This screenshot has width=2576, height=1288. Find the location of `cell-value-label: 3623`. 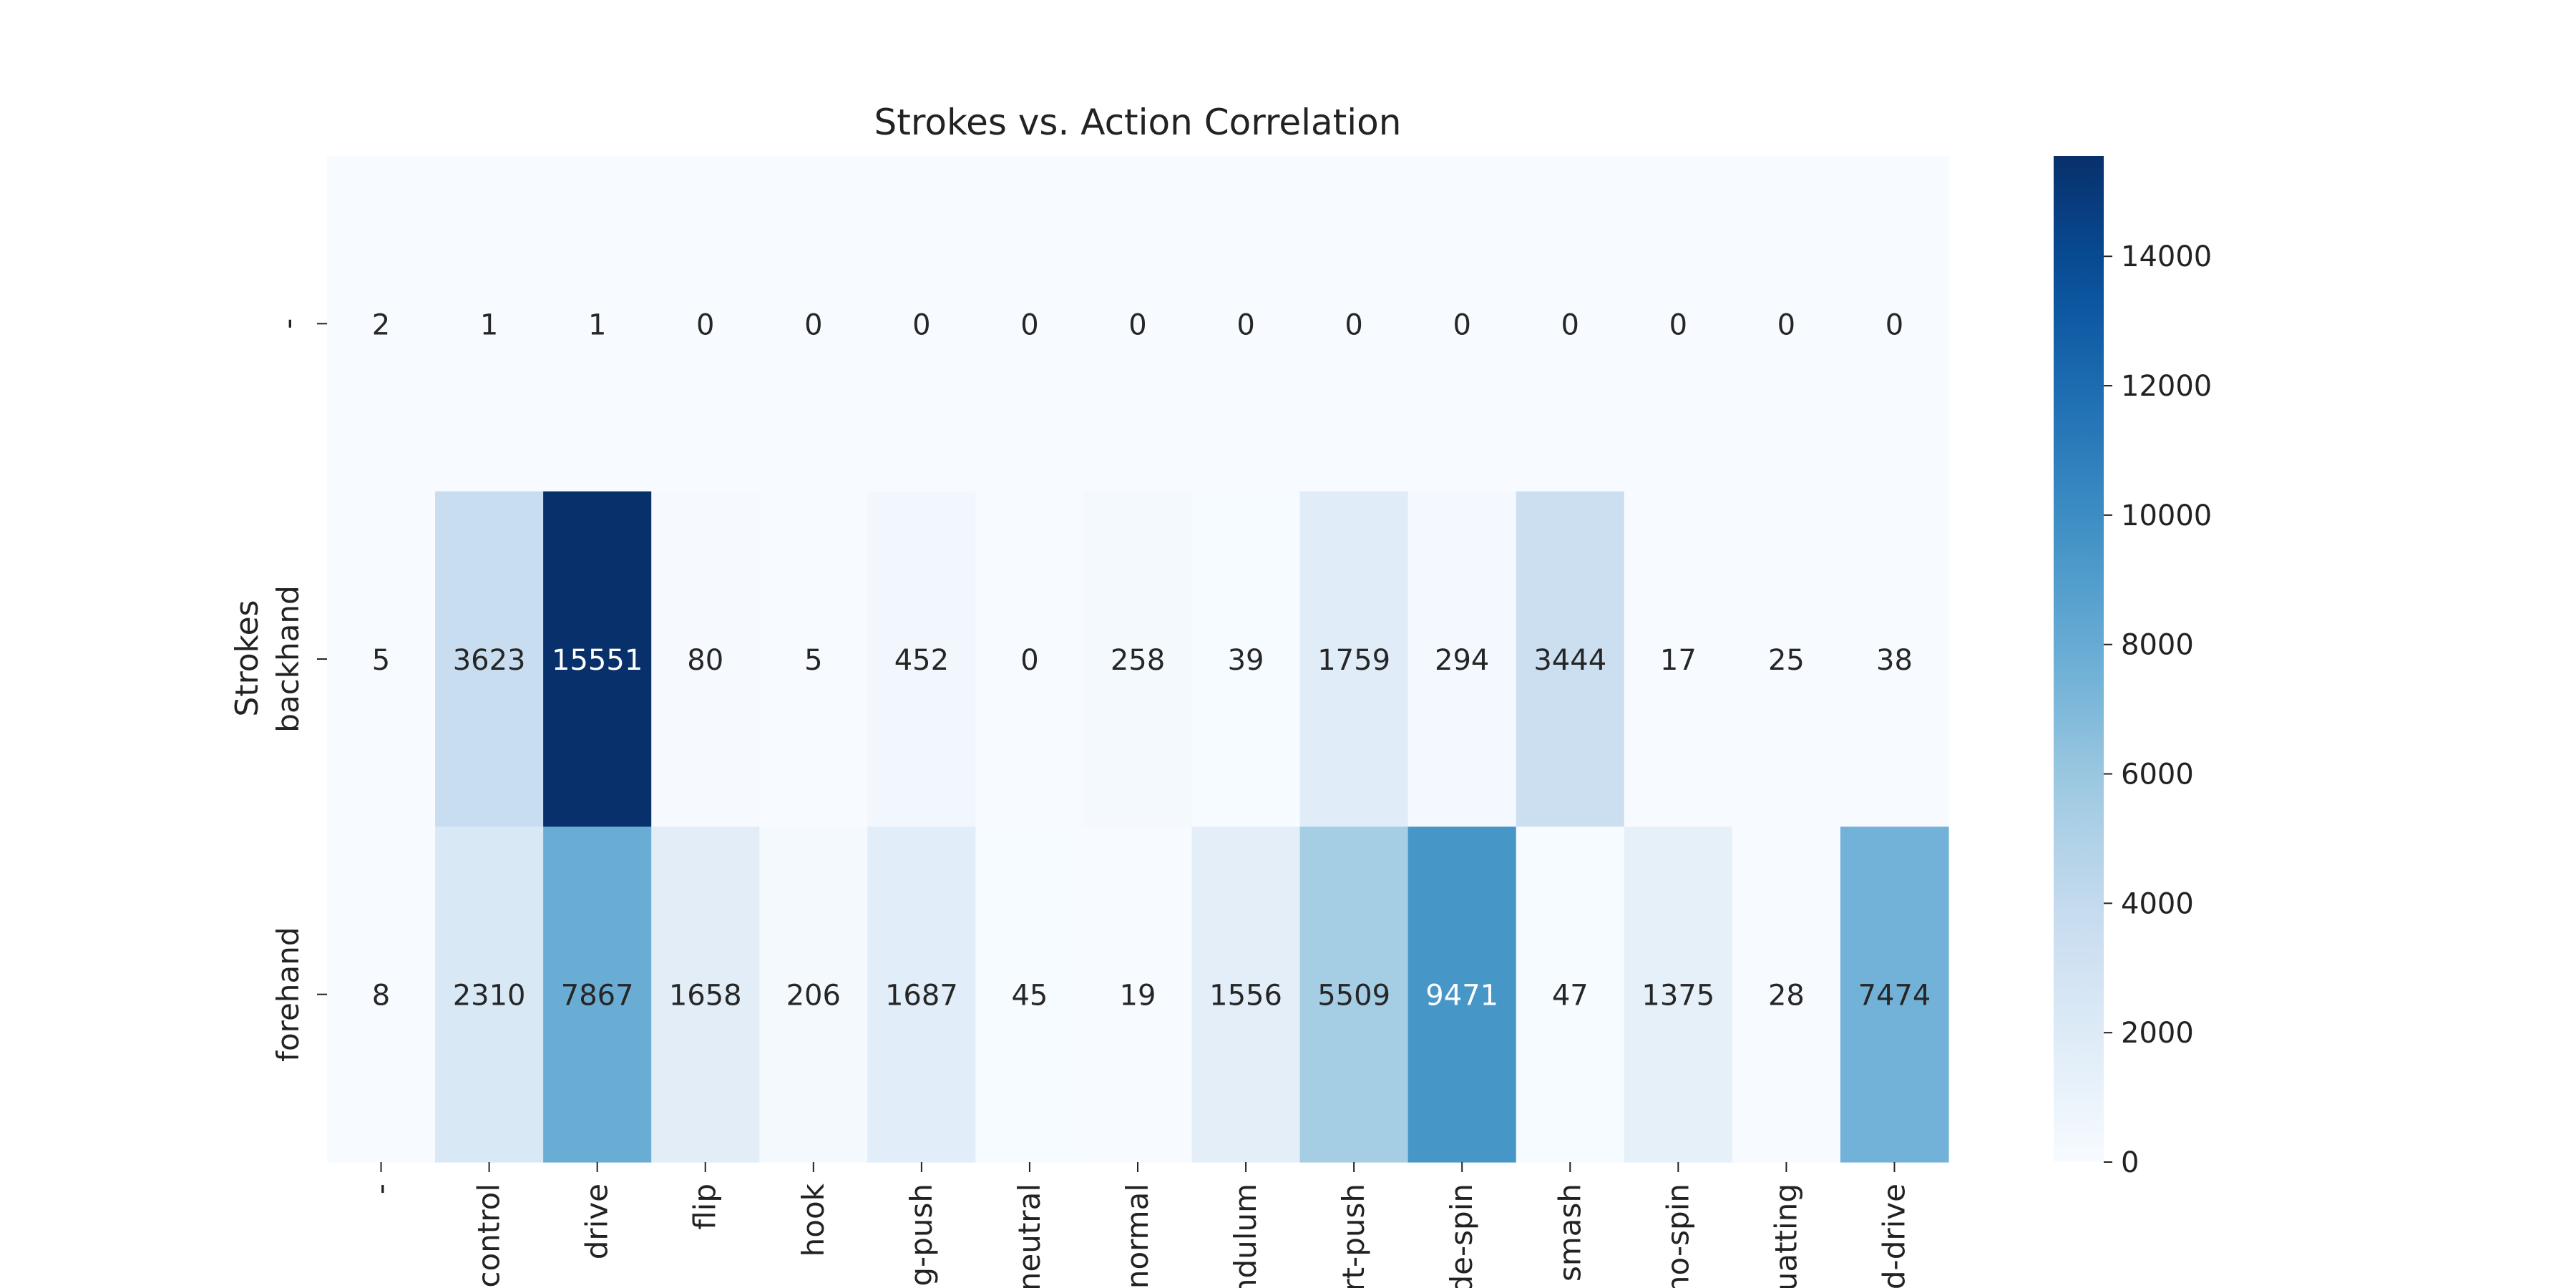

cell-value-label: 3623 is located at coordinates (489, 660).